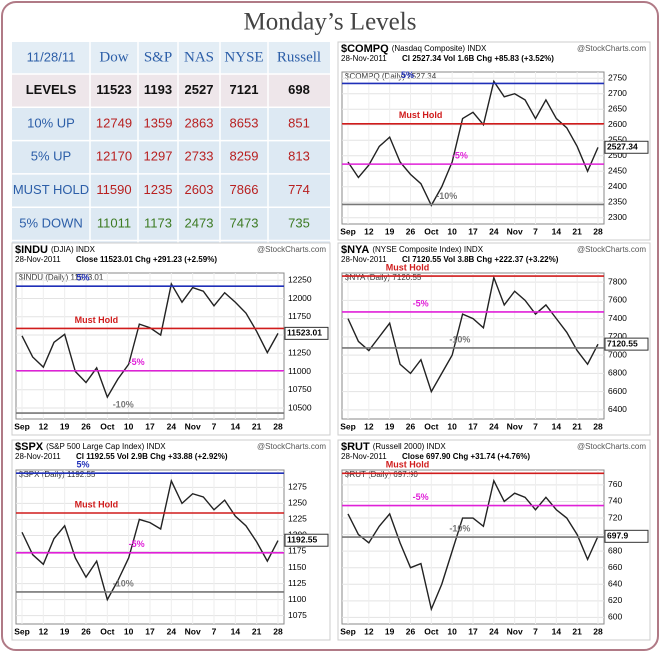 This screenshot has height=657, width=660. Describe the element at coordinates (114, 156) in the screenshot. I see `table-cell: 12170` at that location.